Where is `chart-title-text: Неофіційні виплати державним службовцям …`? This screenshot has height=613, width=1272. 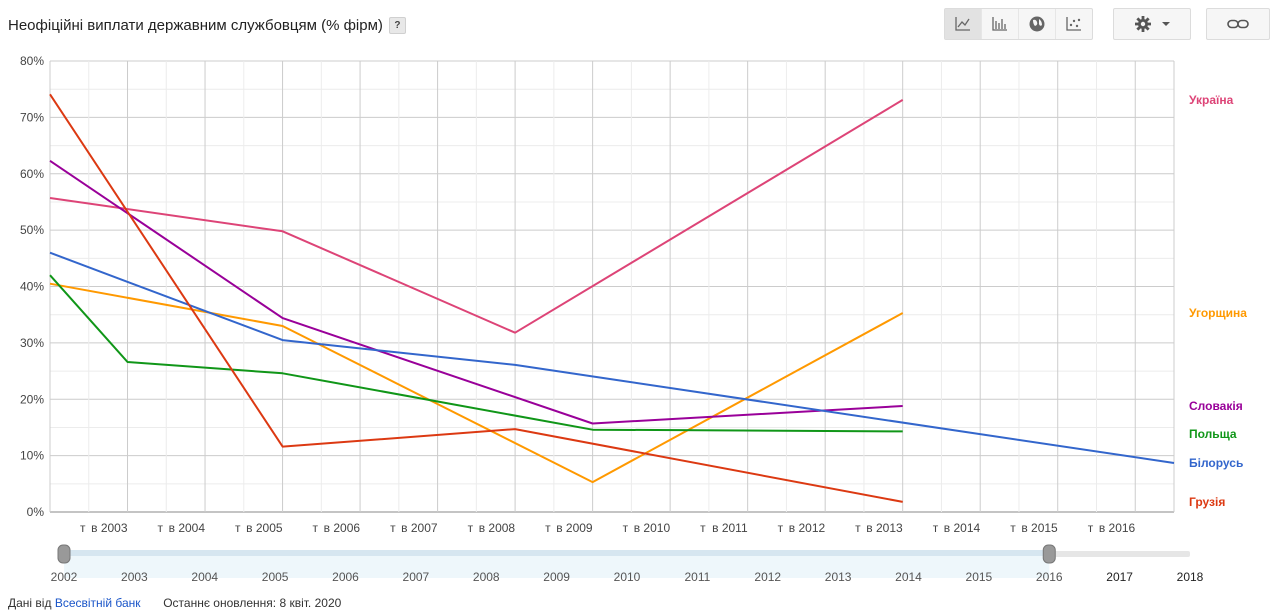
chart-title-text: Неофіційні виплати державним службовцям … is located at coordinates (195, 25).